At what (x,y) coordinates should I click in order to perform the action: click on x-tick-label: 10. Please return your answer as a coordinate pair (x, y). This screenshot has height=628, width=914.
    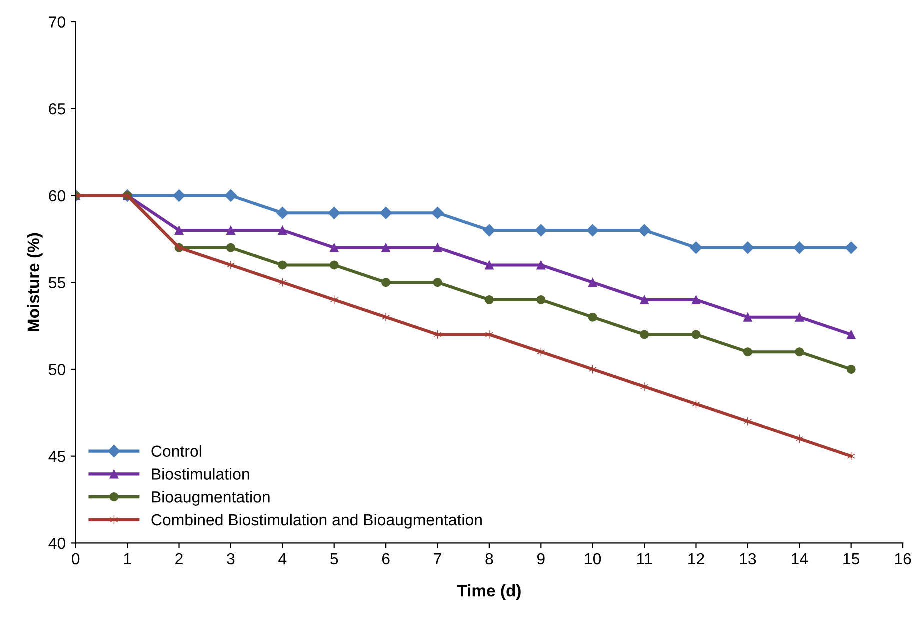
    Looking at the image, I should click on (593, 559).